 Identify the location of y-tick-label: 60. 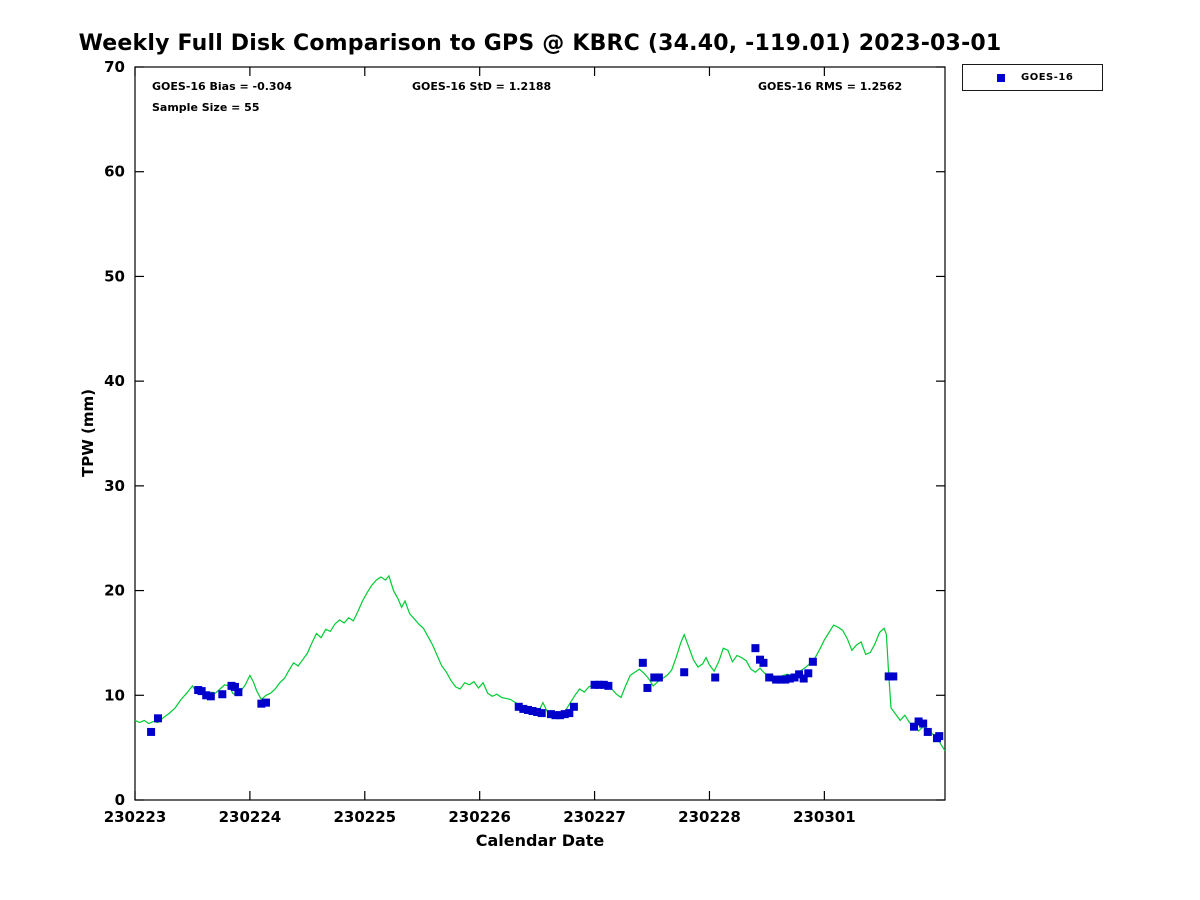
(114, 172).